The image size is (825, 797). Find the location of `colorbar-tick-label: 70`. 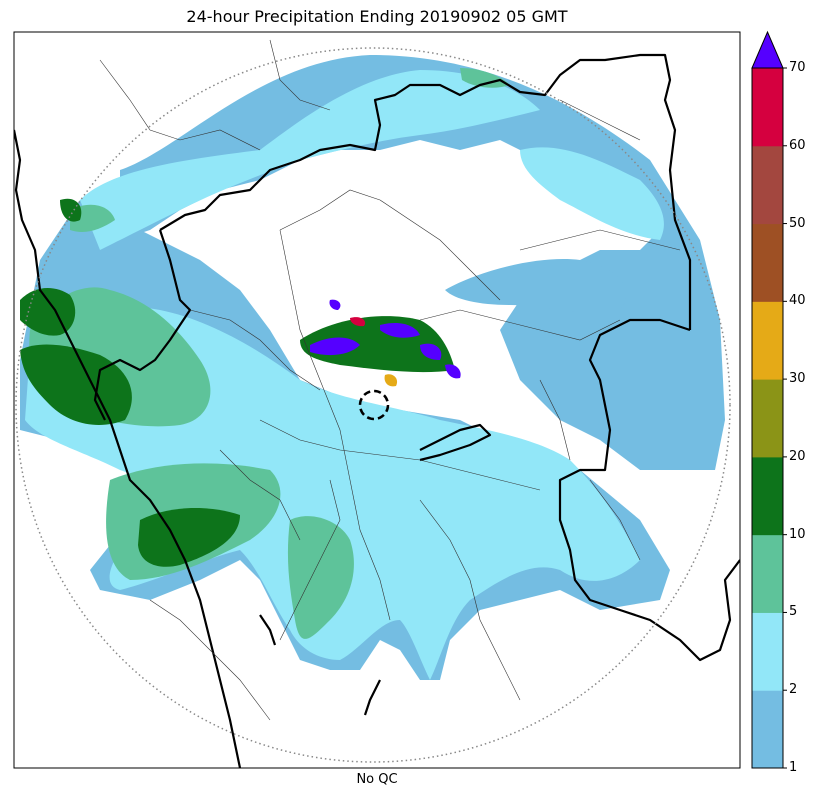

colorbar-tick-label: 70 is located at coordinates (797, 67).